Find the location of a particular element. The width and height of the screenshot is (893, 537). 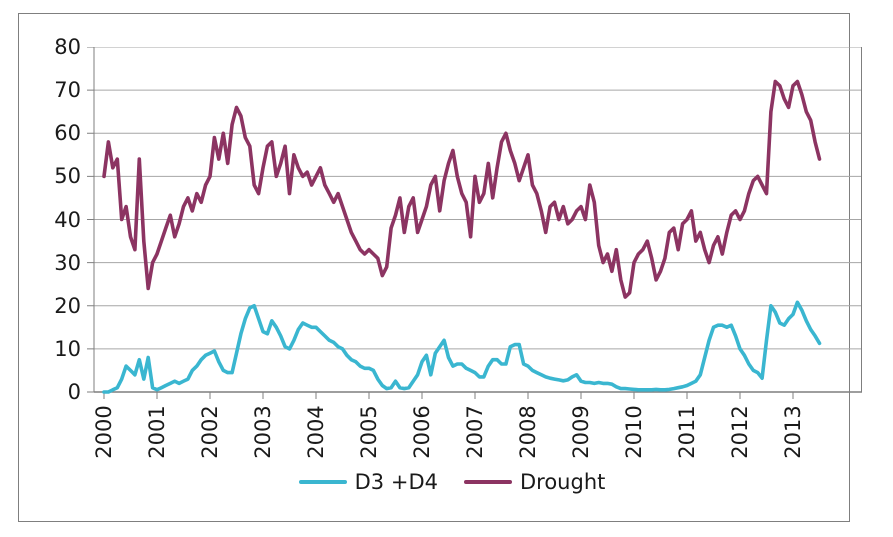

x-tick-label: 2010 is located at coordinates (634, 432).